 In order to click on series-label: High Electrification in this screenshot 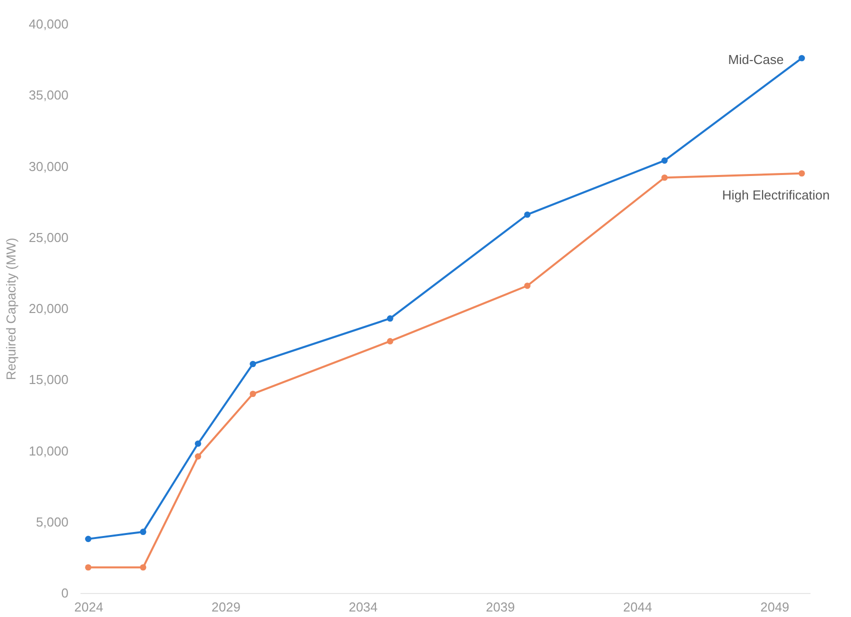, I will do `click(776, 194)`.